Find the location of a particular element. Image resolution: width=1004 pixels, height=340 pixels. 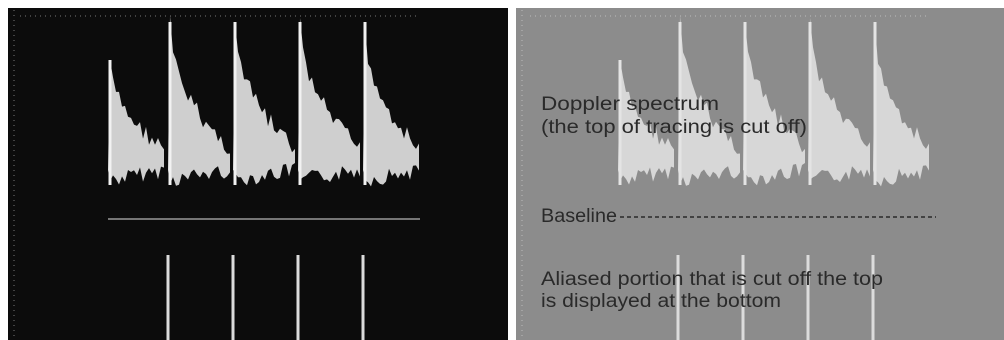

annotation: Doppler spectrum is located at coordinates (630, 104).